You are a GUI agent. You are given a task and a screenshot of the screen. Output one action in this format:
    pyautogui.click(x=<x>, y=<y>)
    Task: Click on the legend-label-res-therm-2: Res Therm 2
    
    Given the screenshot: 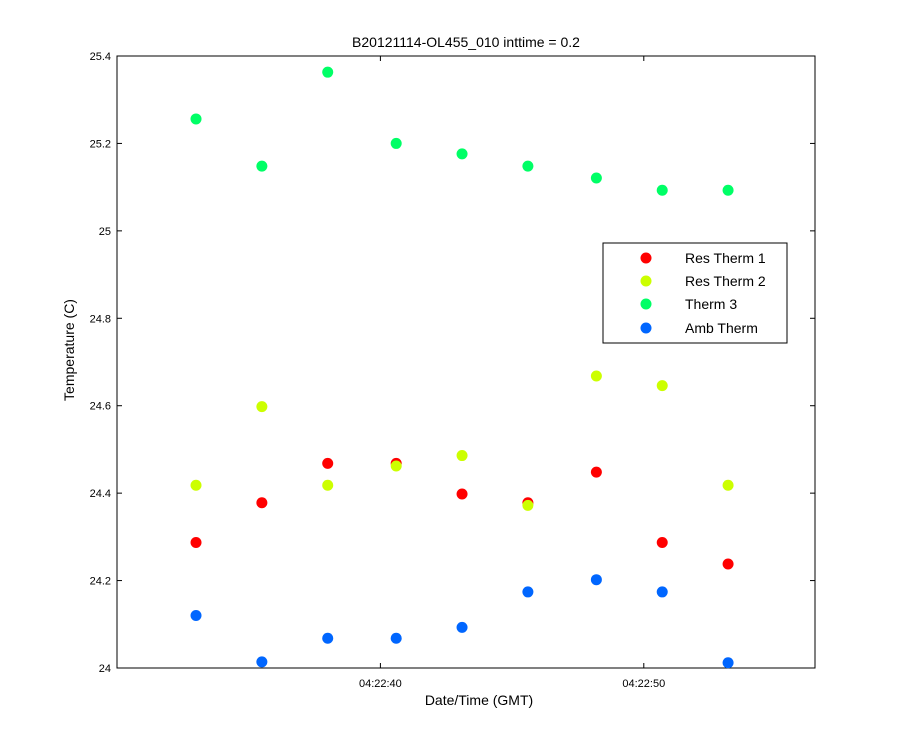 What is the action you would take?
    pyautogui.click(x=725, y=281)
    